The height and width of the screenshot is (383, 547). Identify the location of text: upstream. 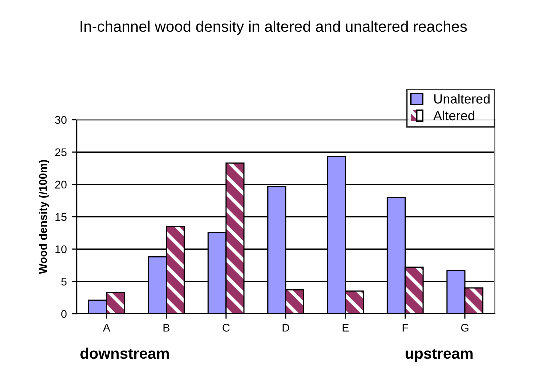
(439, 355).